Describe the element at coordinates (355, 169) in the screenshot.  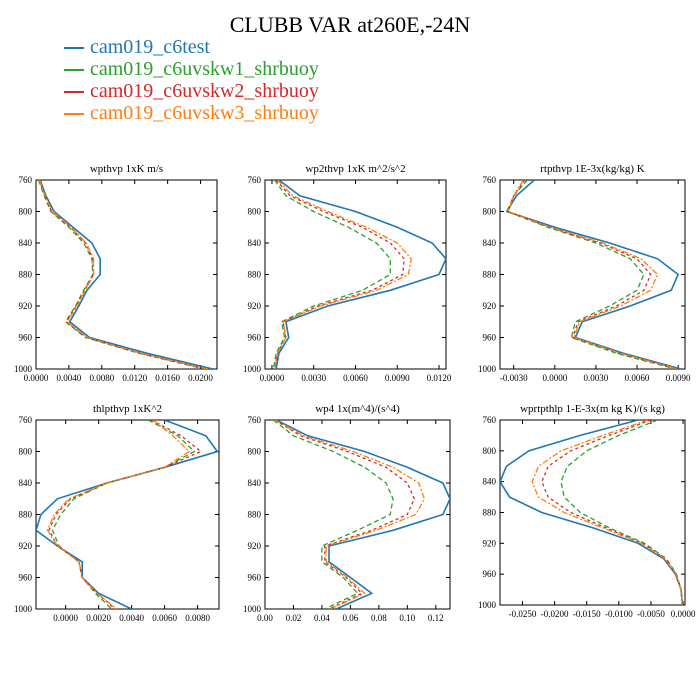
I see `chart-title: wp2thvp 1xK m^2/s^2` at that location.